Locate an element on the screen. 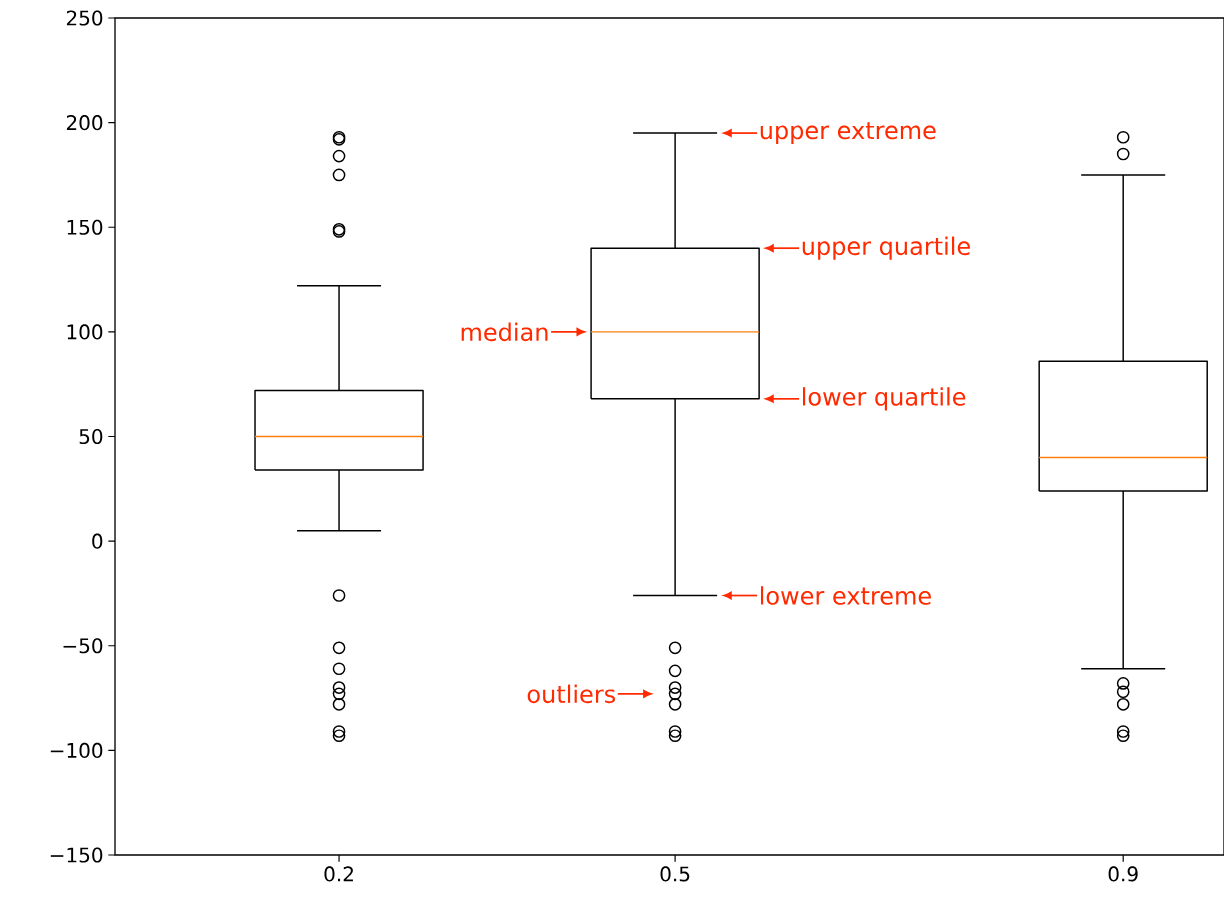 The width and height of the screenshot is (1224, 908). y-tick-label: −50 is located at coordinates (83, 646).